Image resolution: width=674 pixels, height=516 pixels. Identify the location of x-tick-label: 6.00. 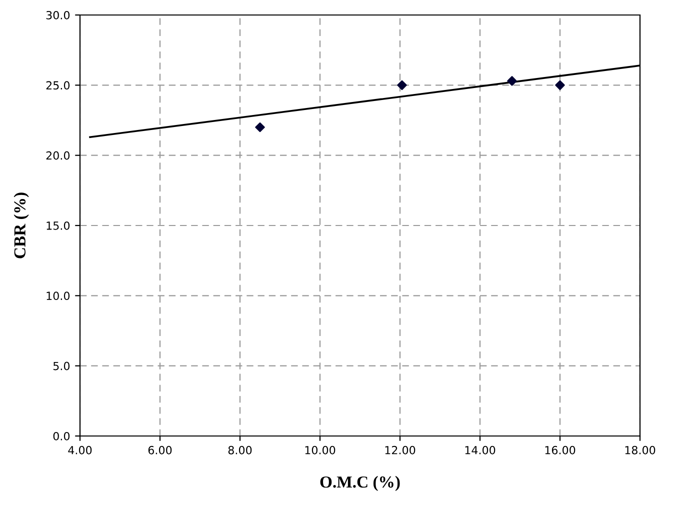
(160, 450).